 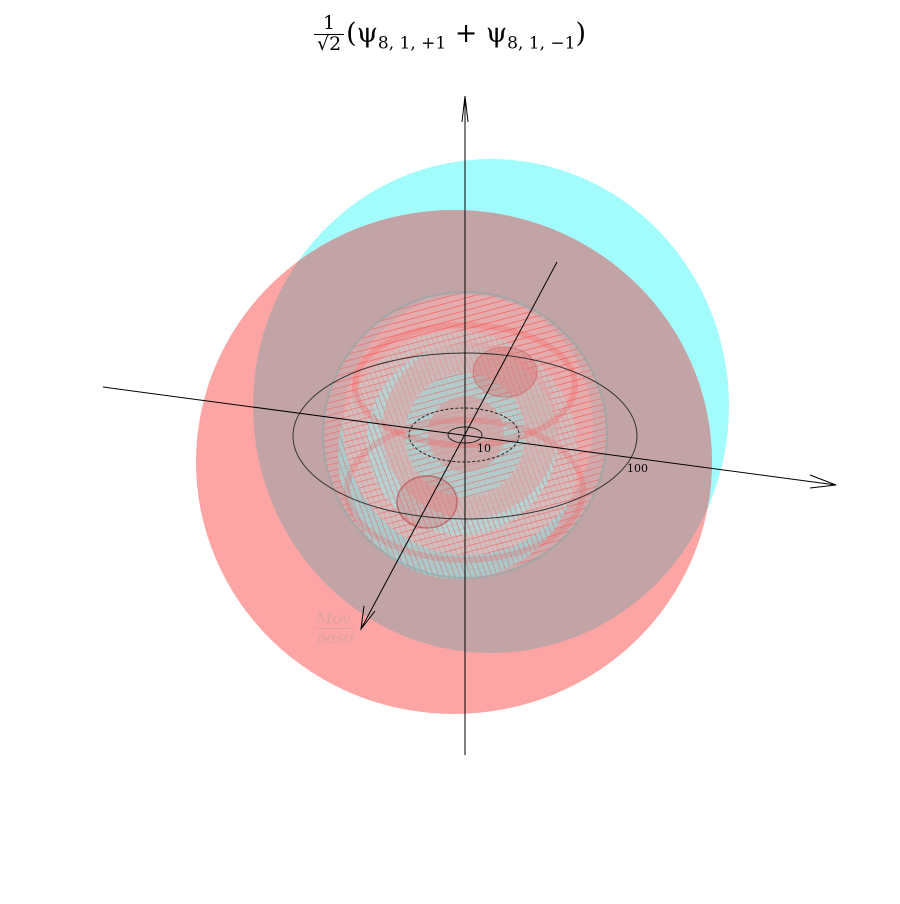 I want to click on title-sub2: 8, 1, −1, so click(x=541, y=43).